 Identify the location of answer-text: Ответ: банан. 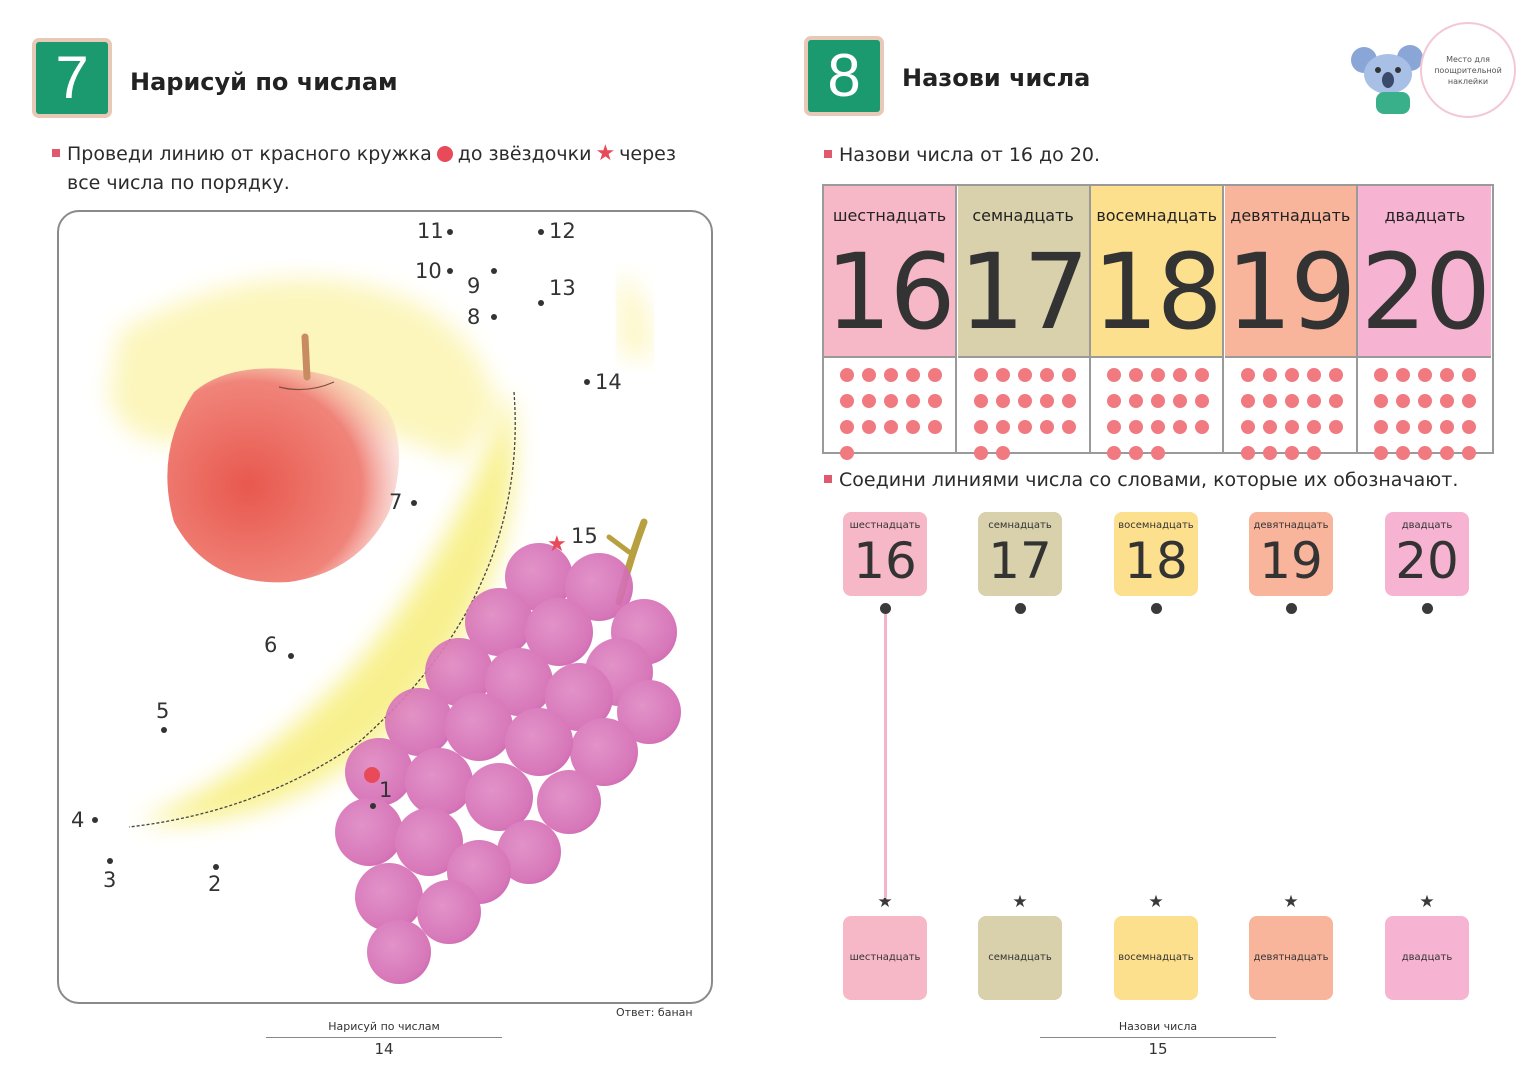
(654, 1012).